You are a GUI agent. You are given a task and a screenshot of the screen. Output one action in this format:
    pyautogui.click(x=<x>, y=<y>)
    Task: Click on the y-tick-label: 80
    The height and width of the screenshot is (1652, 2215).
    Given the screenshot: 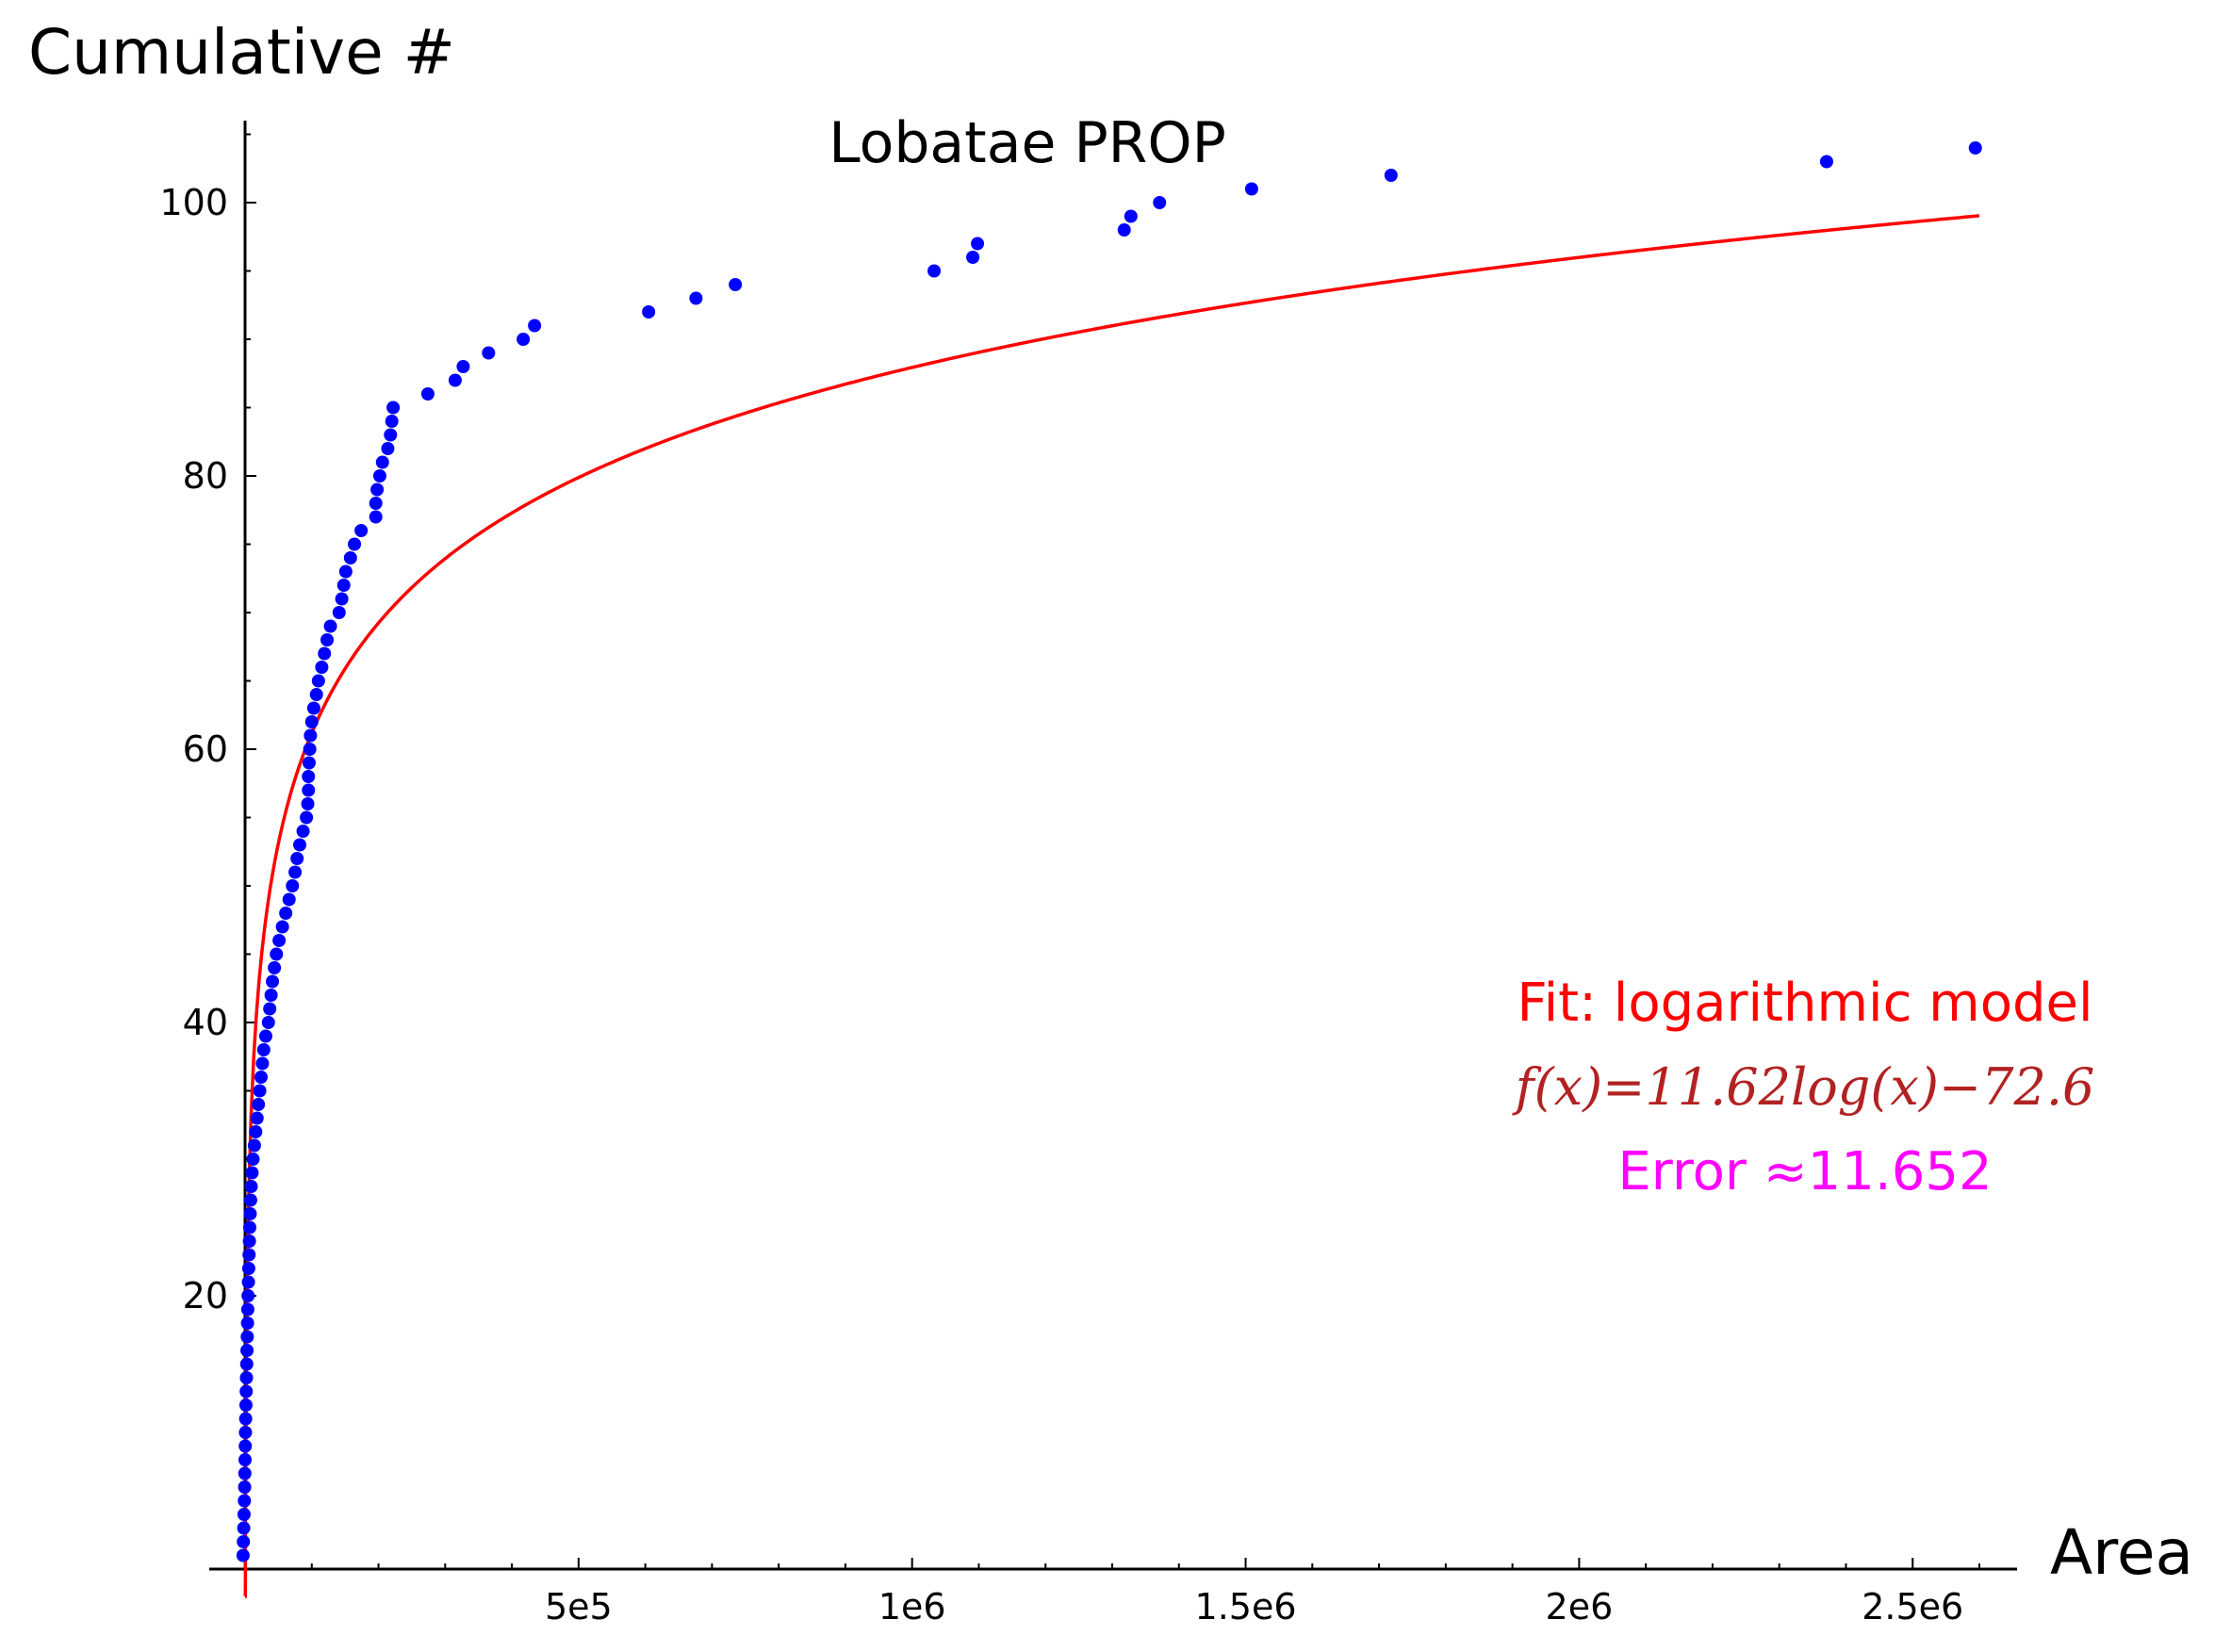 What is the action you would take?
    pyautogui.click(x=205, y=476)
    